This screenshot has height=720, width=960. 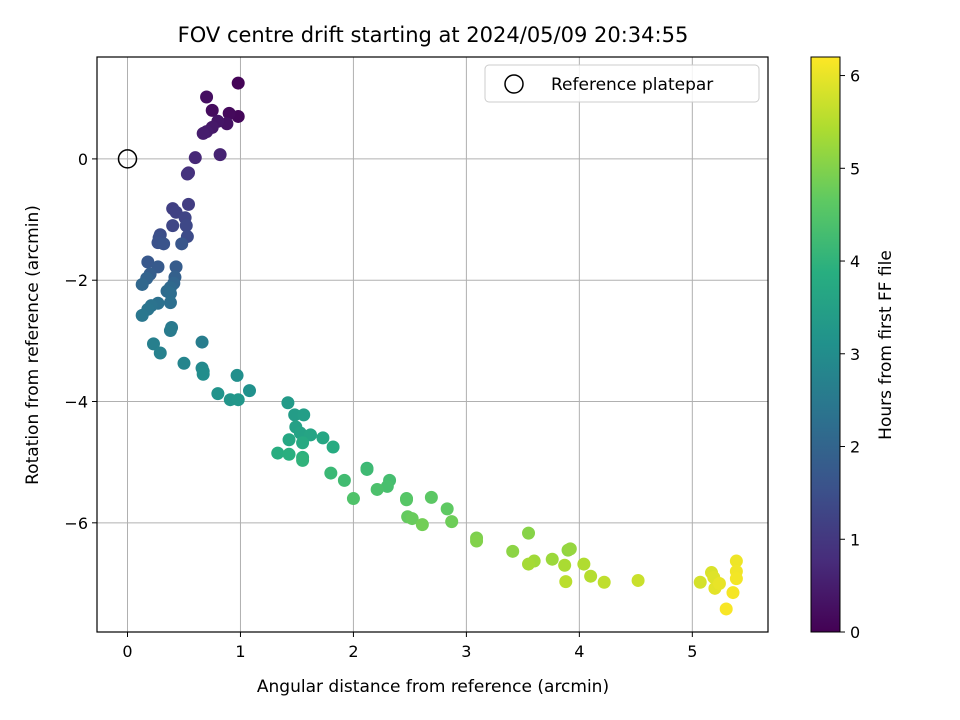 I want to click on y-tick-label: −6, so click(x=76, y=523).